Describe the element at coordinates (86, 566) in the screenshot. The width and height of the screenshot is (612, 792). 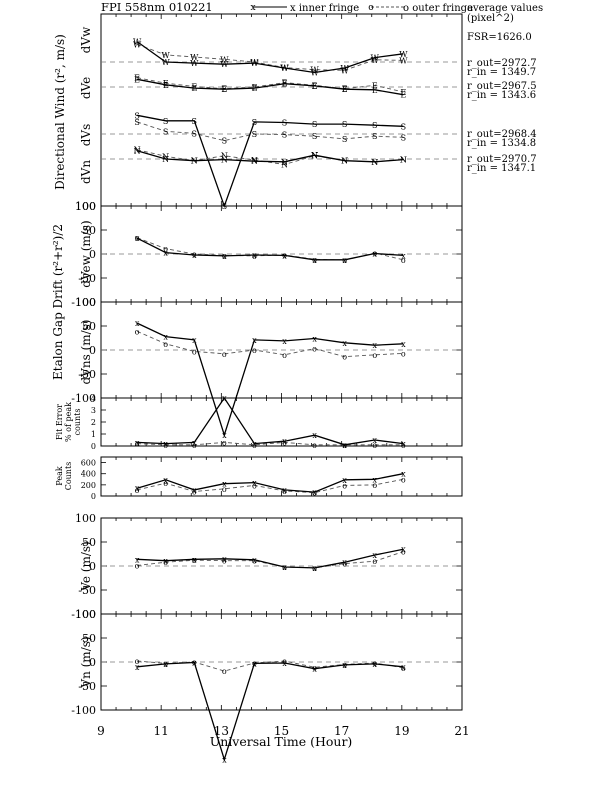
I see `ve-ylabel: Ve (m/s)` at that location.